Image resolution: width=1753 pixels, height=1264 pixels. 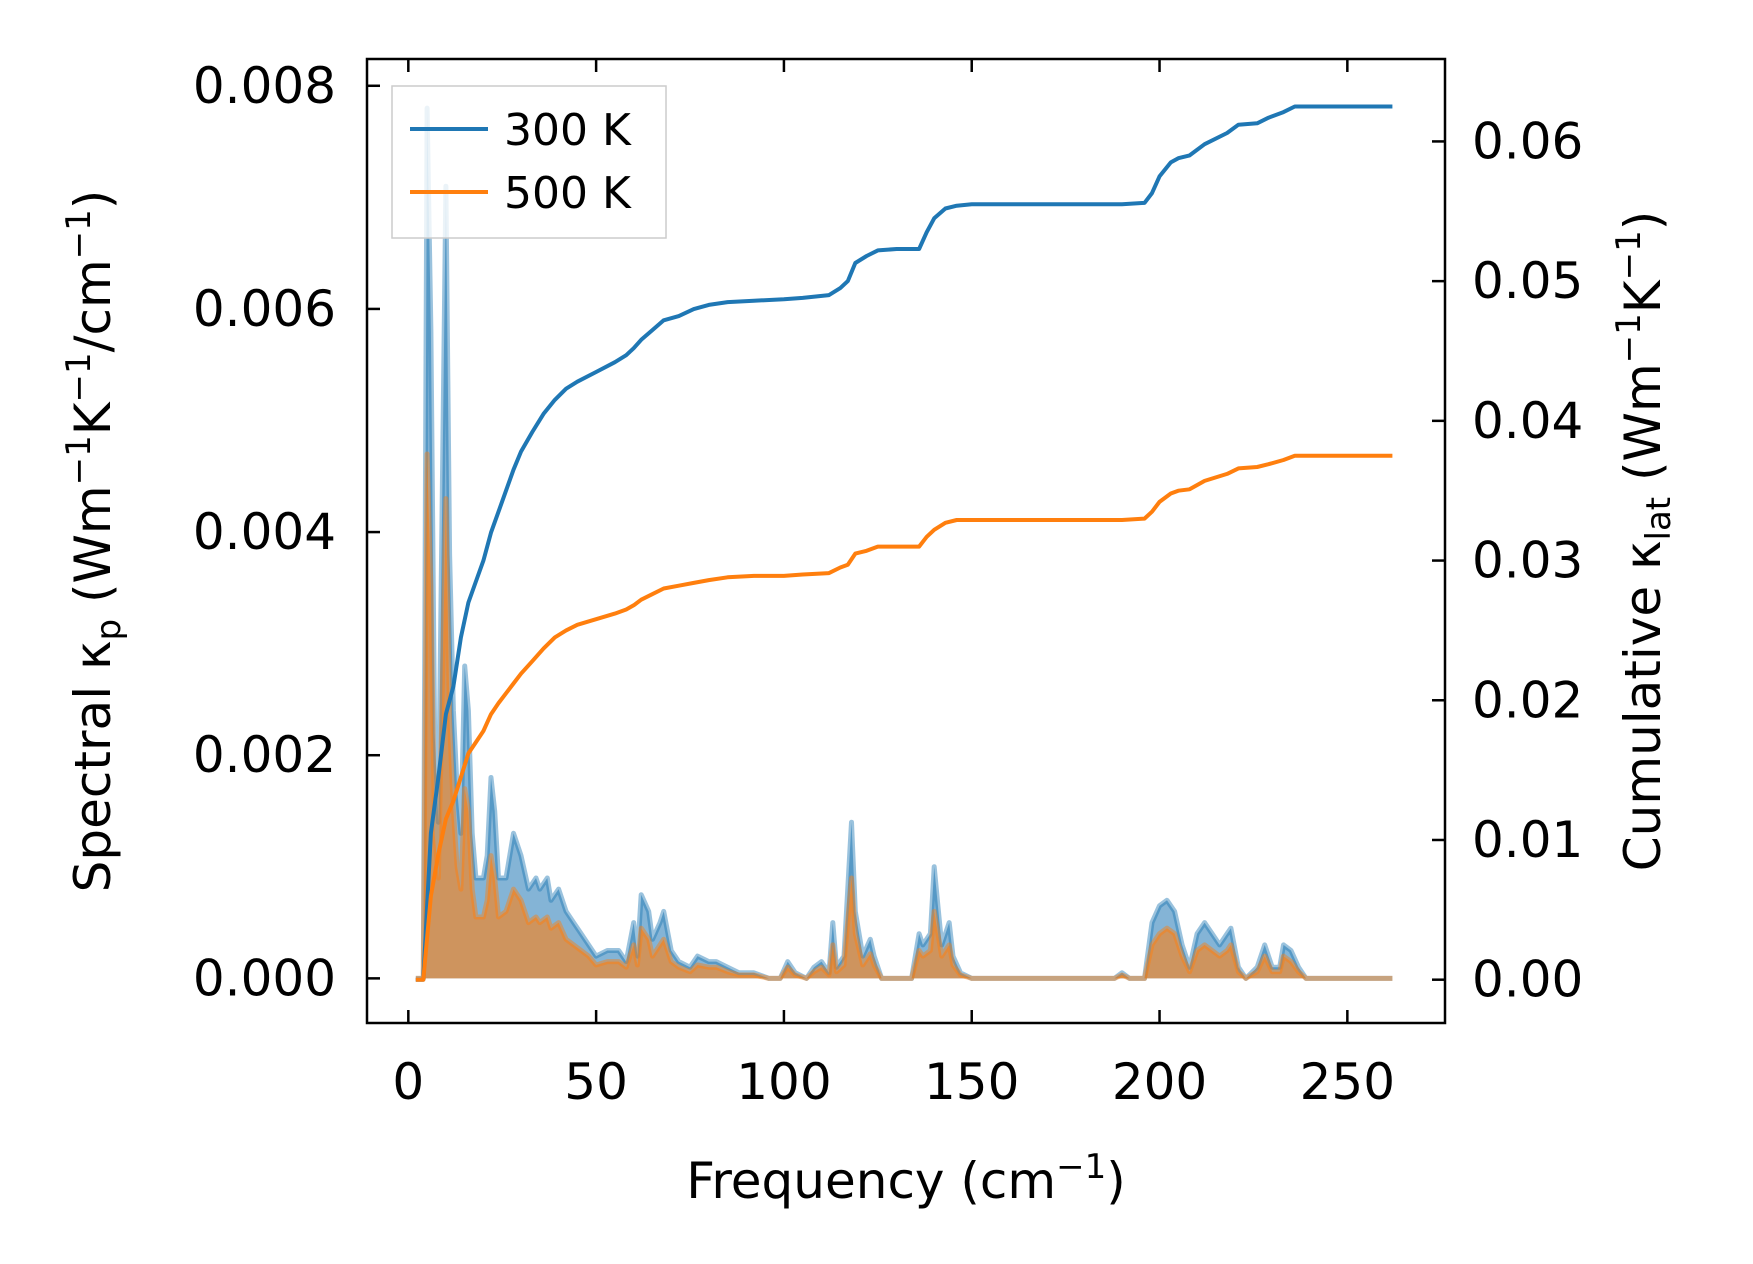 I want to click on x-tick-label-0: 0, so click(x=408, y=1082).